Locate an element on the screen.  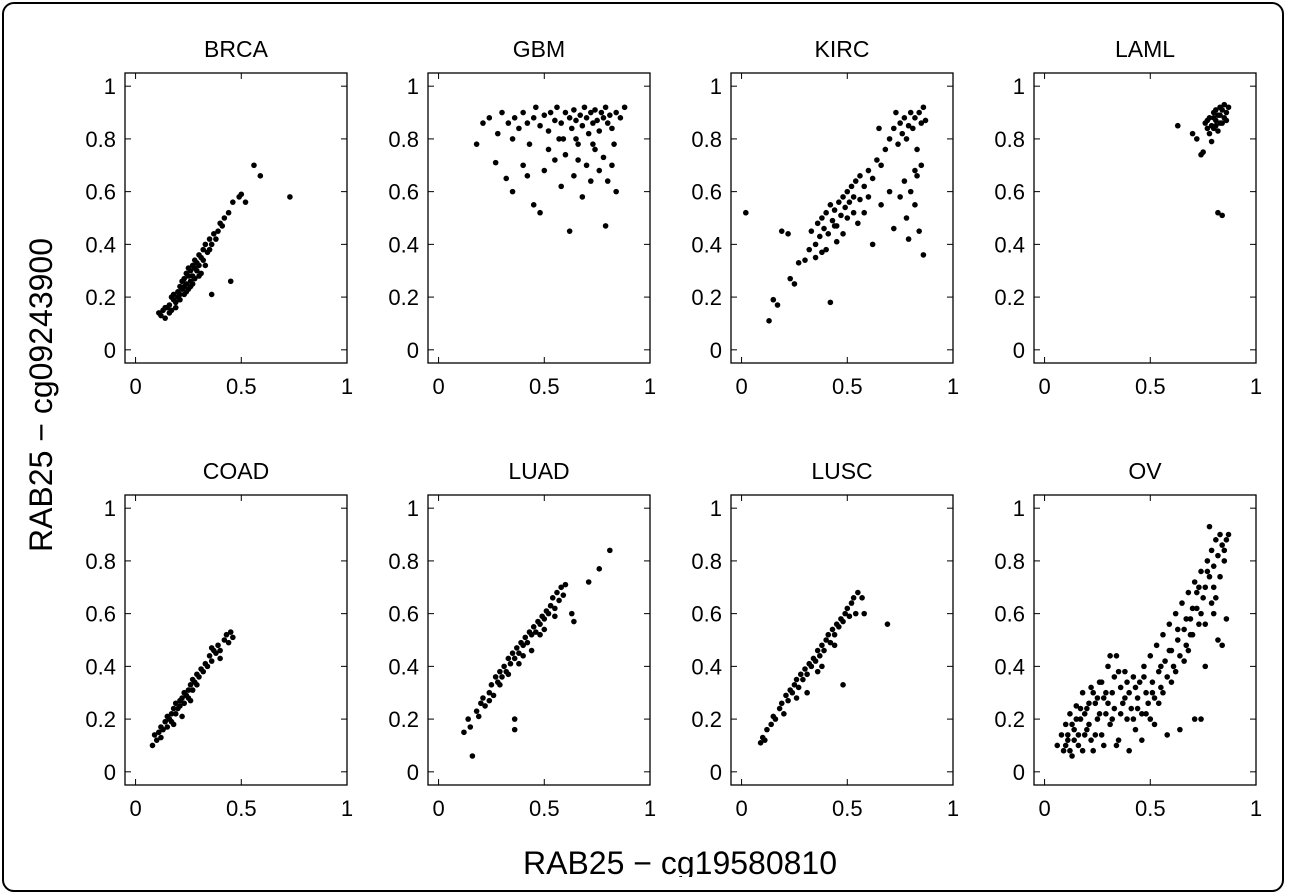
plot-frame is located at coordinates (236, 640).